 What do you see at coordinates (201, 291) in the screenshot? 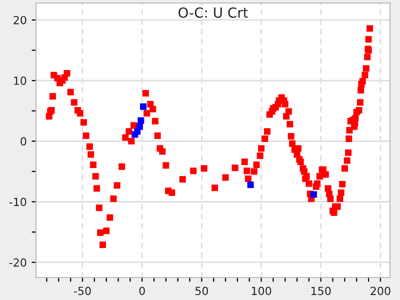
I see `x-tick-label: 50` at bounding box center [201, 291].